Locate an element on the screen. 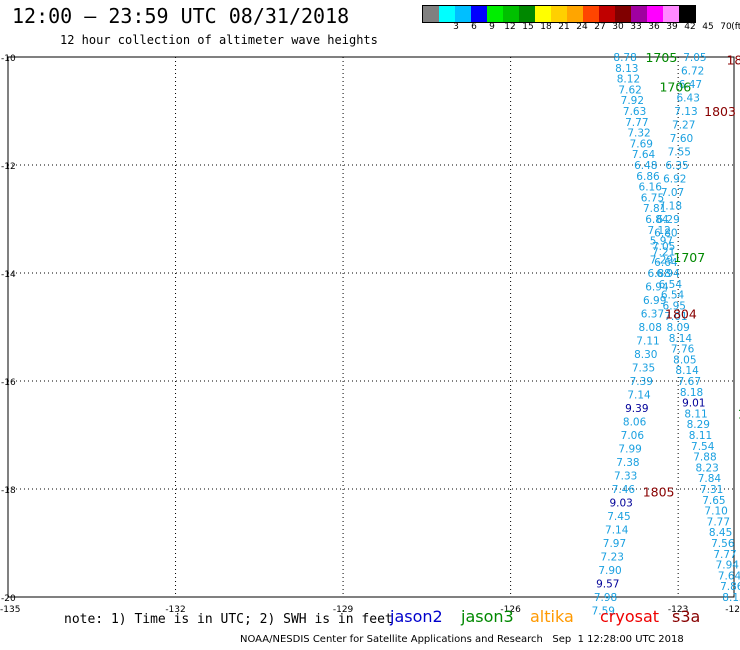  wave-height-label: 6.54 is located at coordinates (673, 296).